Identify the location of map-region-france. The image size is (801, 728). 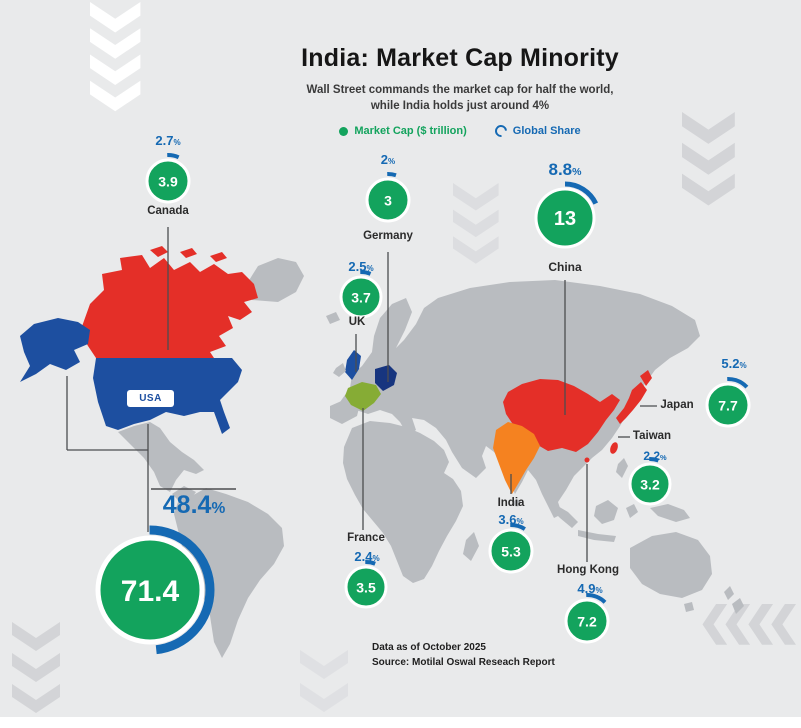
(363, 396).